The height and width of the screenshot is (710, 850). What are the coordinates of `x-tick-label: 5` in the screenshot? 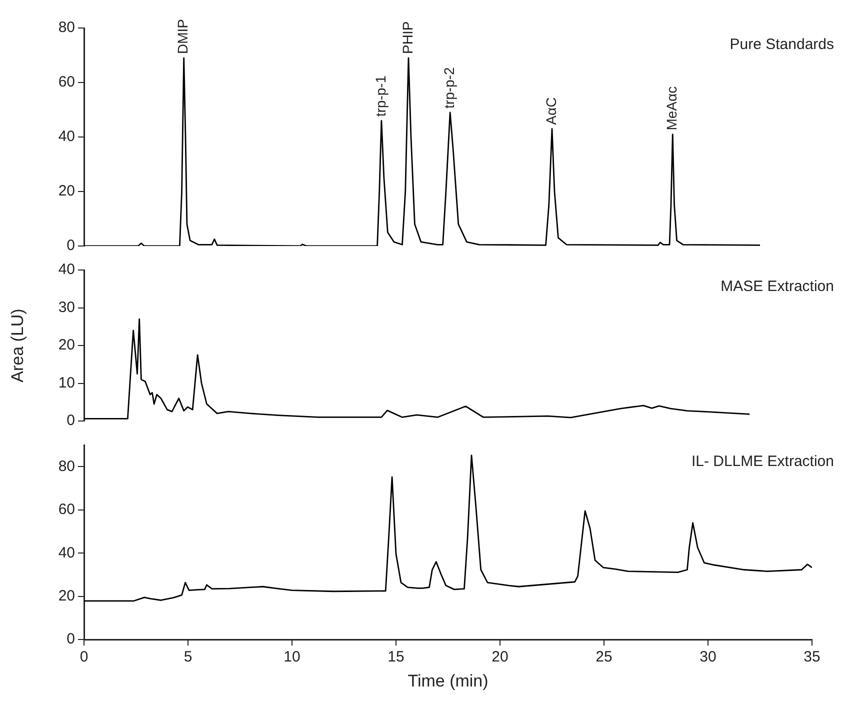 It's located at (188, 657).